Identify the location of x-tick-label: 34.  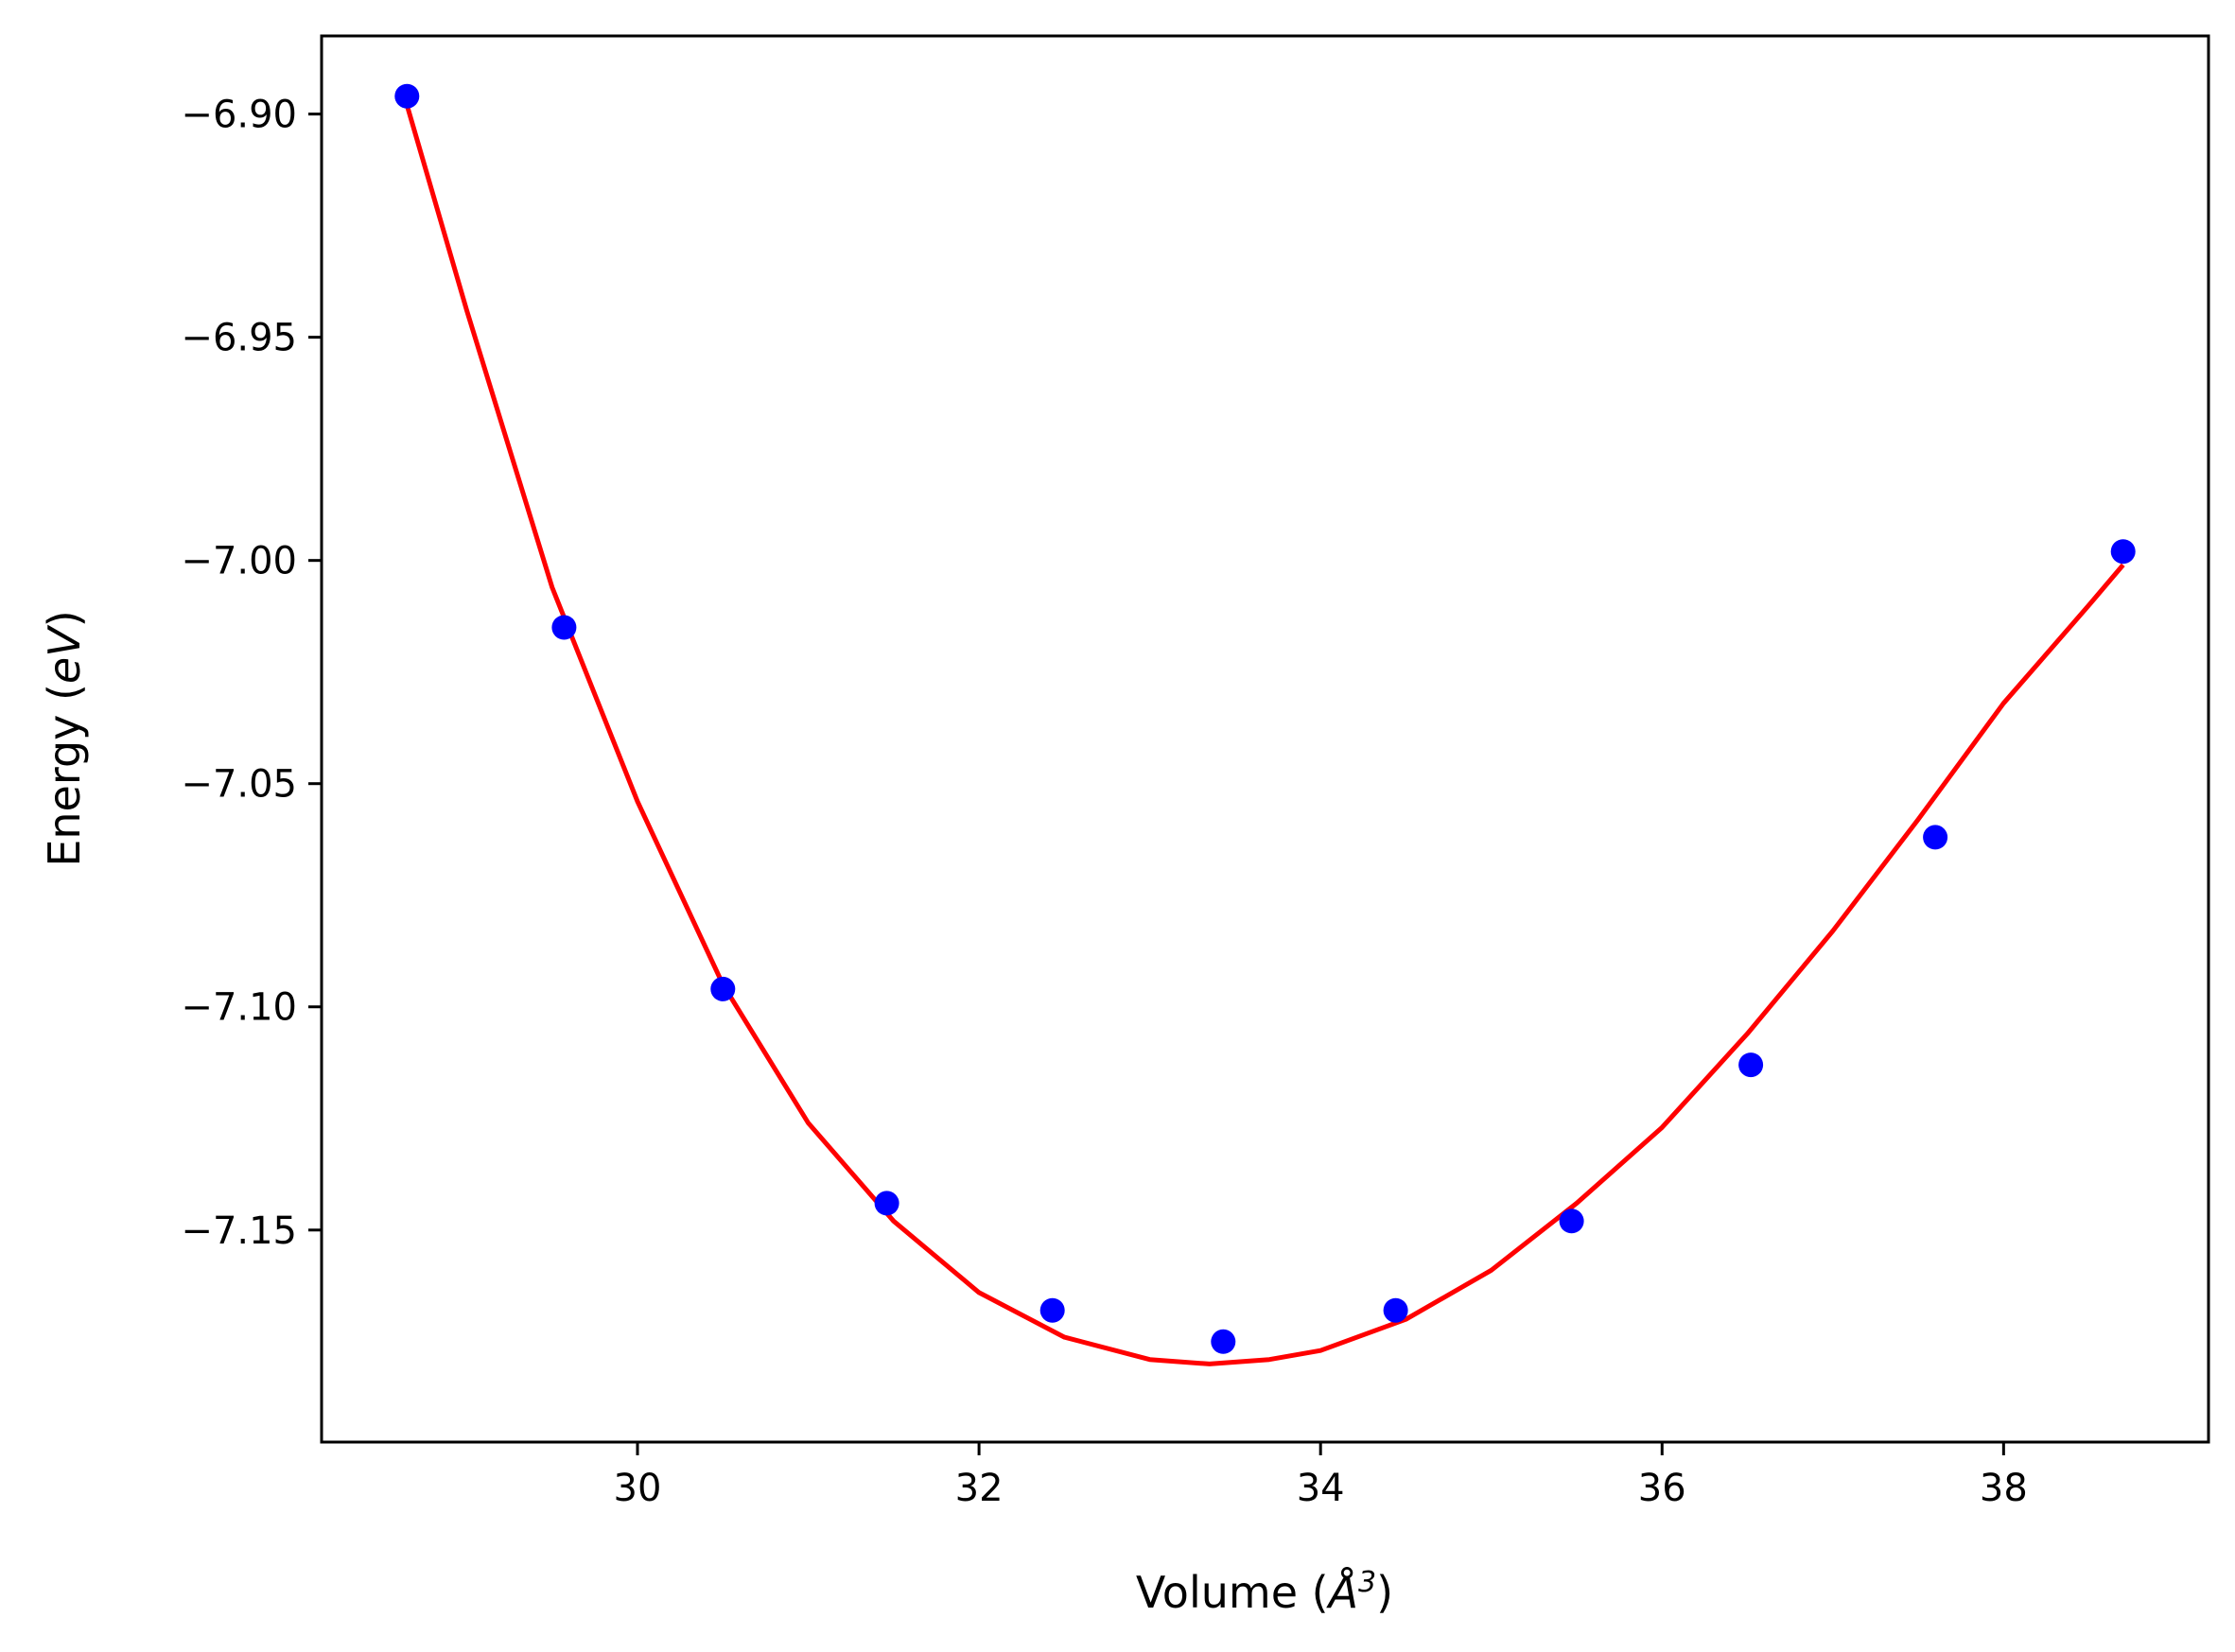
(1321, 1489).